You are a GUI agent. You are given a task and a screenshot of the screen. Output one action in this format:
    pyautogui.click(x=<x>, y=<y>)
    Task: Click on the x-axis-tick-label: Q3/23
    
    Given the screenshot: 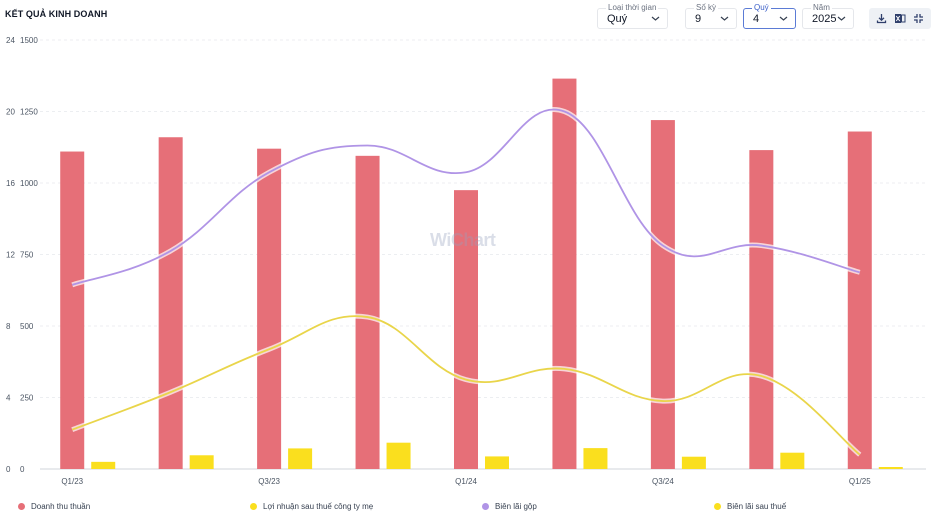 What is the action you would take?
    pyautogui.click(x=269, y=481)
    